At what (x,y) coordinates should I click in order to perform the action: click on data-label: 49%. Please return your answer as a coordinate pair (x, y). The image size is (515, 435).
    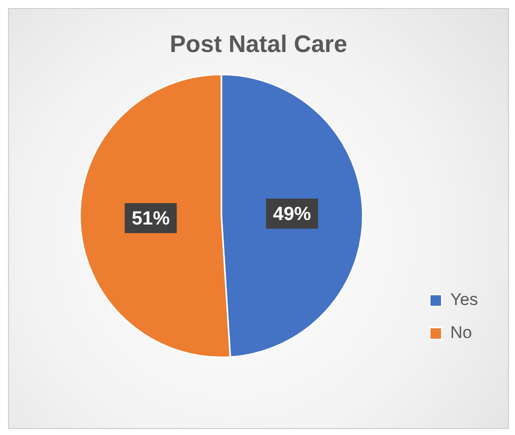
    Looking at the image, I should click on (292, 214).